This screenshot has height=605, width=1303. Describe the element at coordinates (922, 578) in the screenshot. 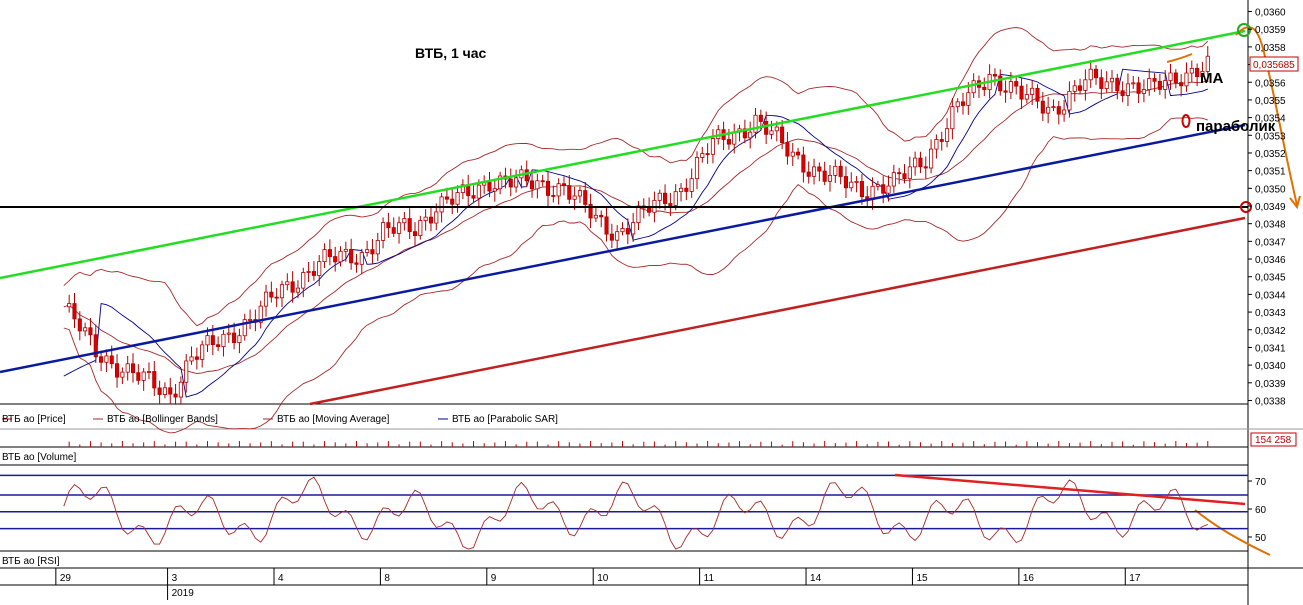

I see `time-tick-label: 15` at that location.